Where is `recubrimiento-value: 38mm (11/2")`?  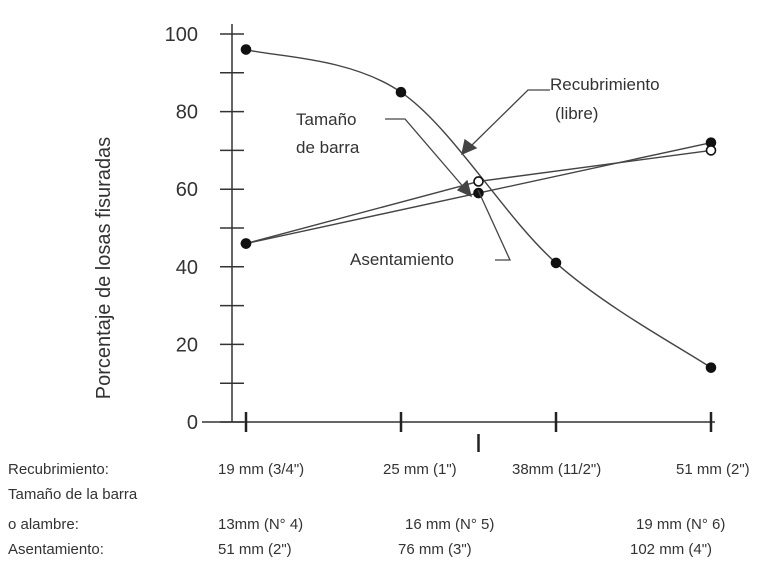 recubrimiento-value: 38mm (11/2") is located at coordinates (557, 469).